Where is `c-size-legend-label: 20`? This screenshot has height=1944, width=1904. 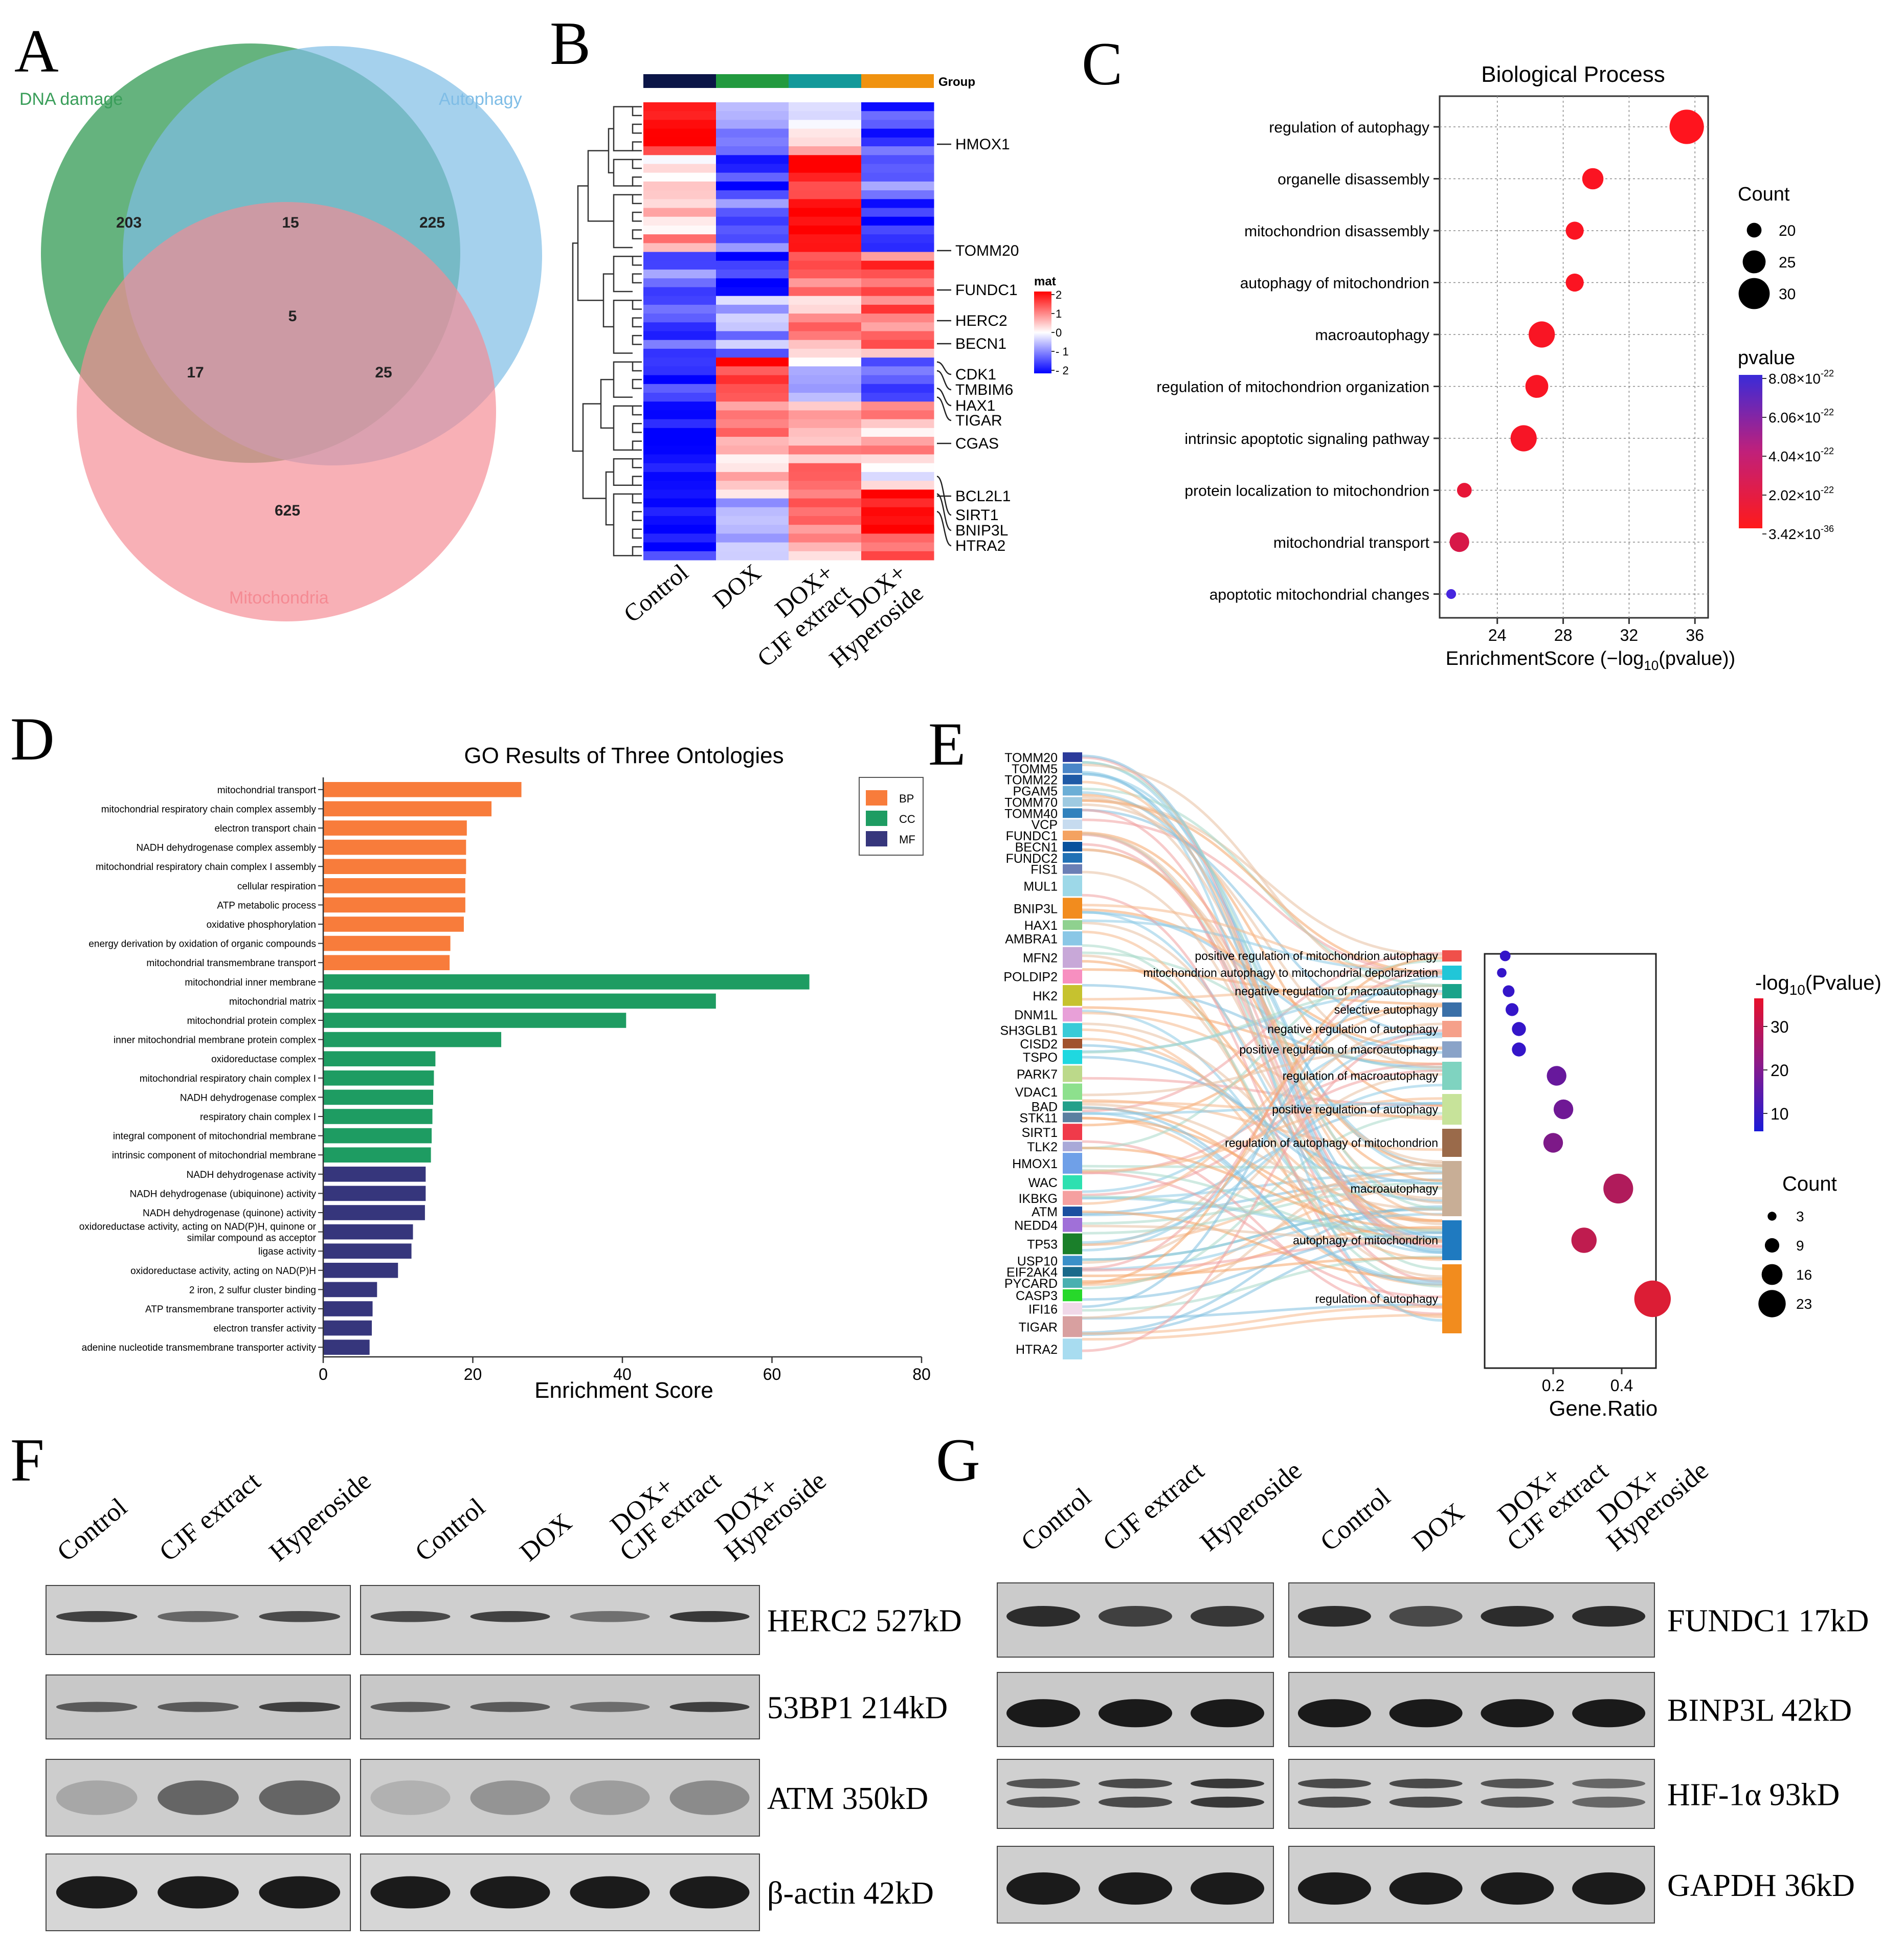
c-size-legend-label: 20 is located at coordinates (1787, 230).